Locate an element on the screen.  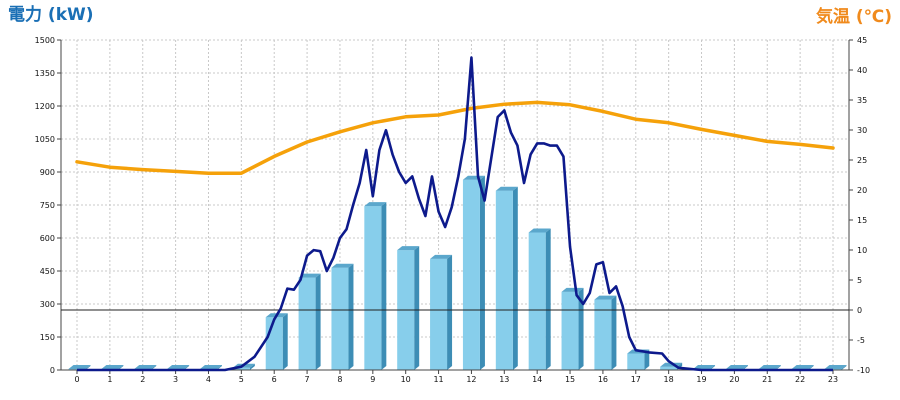
left-tick-label: 1050 is located at coordinates (45, 139).